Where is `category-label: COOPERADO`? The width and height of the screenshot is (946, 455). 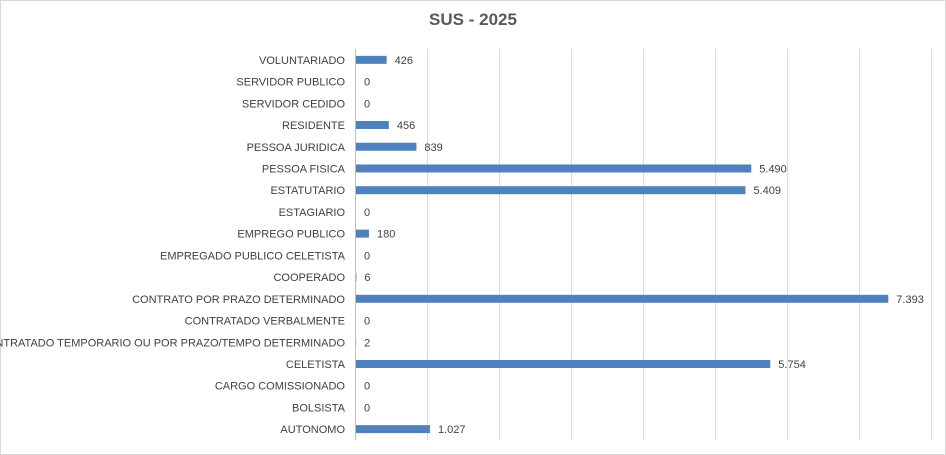 category-label: COOPERADO is located at coordinates (309, 278).